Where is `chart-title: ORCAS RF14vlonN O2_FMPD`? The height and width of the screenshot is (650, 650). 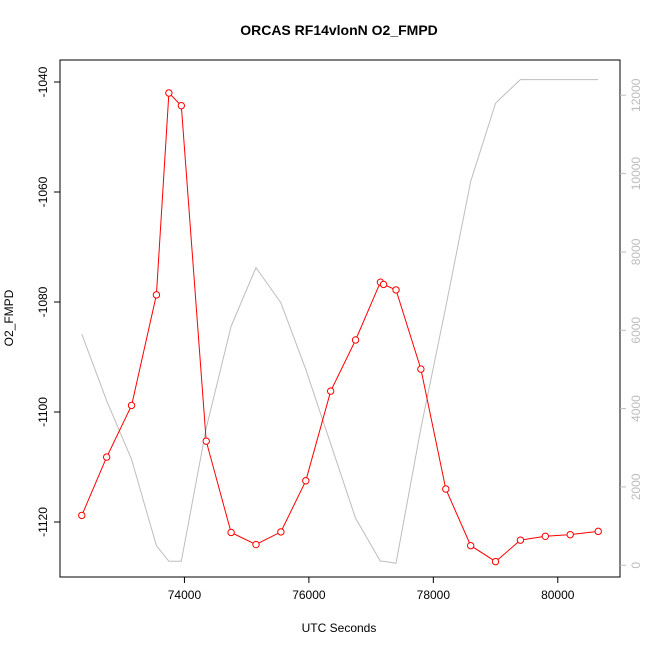
chart-title: ORCAS RF14vlonN O2_FMPD is located at coordinates (339, 30).